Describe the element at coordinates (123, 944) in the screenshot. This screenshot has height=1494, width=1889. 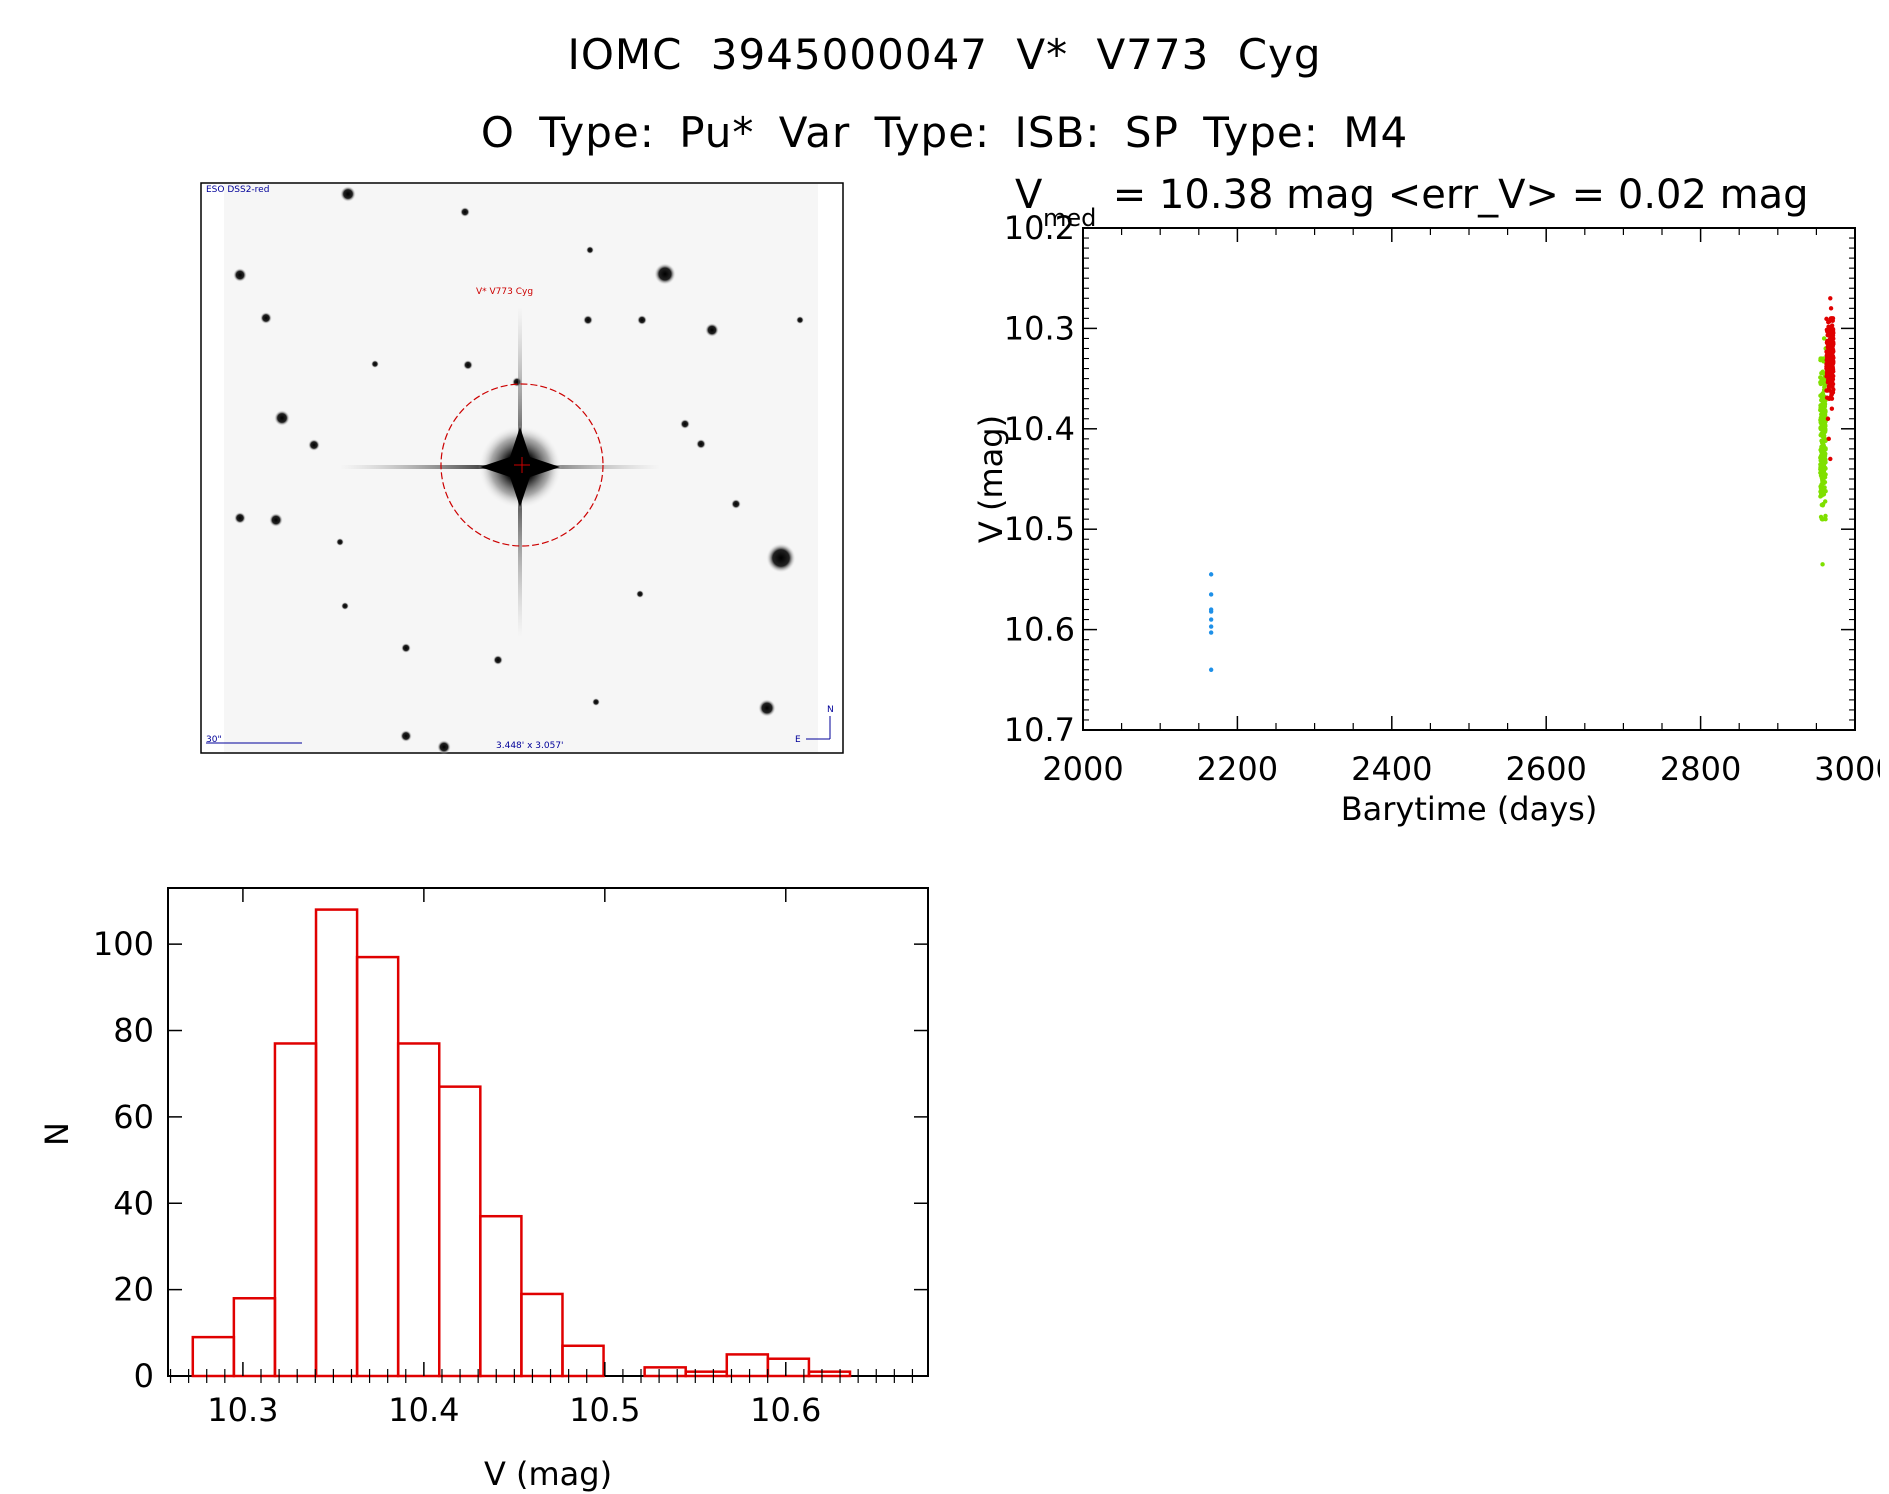
I see `y-tick-label: 100` at that location.